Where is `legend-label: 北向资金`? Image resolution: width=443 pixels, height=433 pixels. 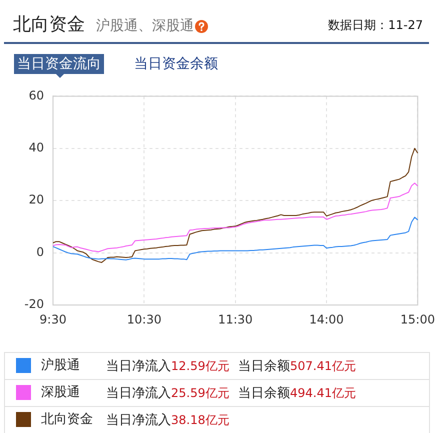 legend-label: 北向资金 is located at coordinates (67, 419).